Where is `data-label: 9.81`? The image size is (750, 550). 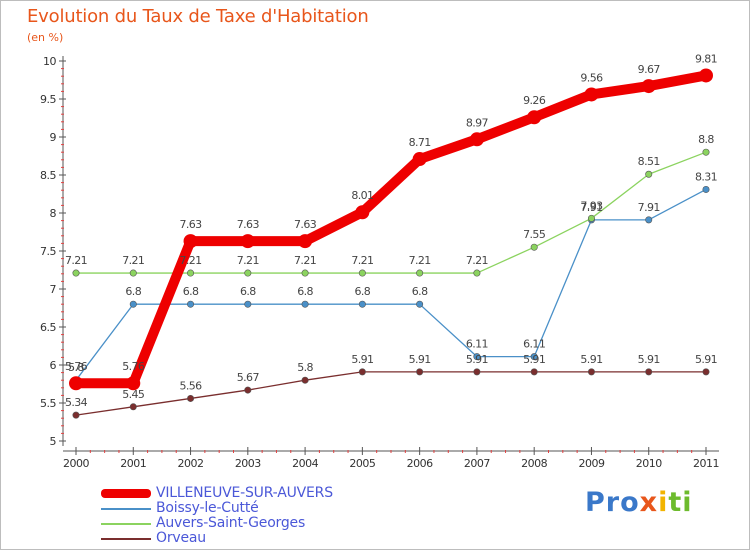 data-label: 9.81 is located at coordinates (706, 58).